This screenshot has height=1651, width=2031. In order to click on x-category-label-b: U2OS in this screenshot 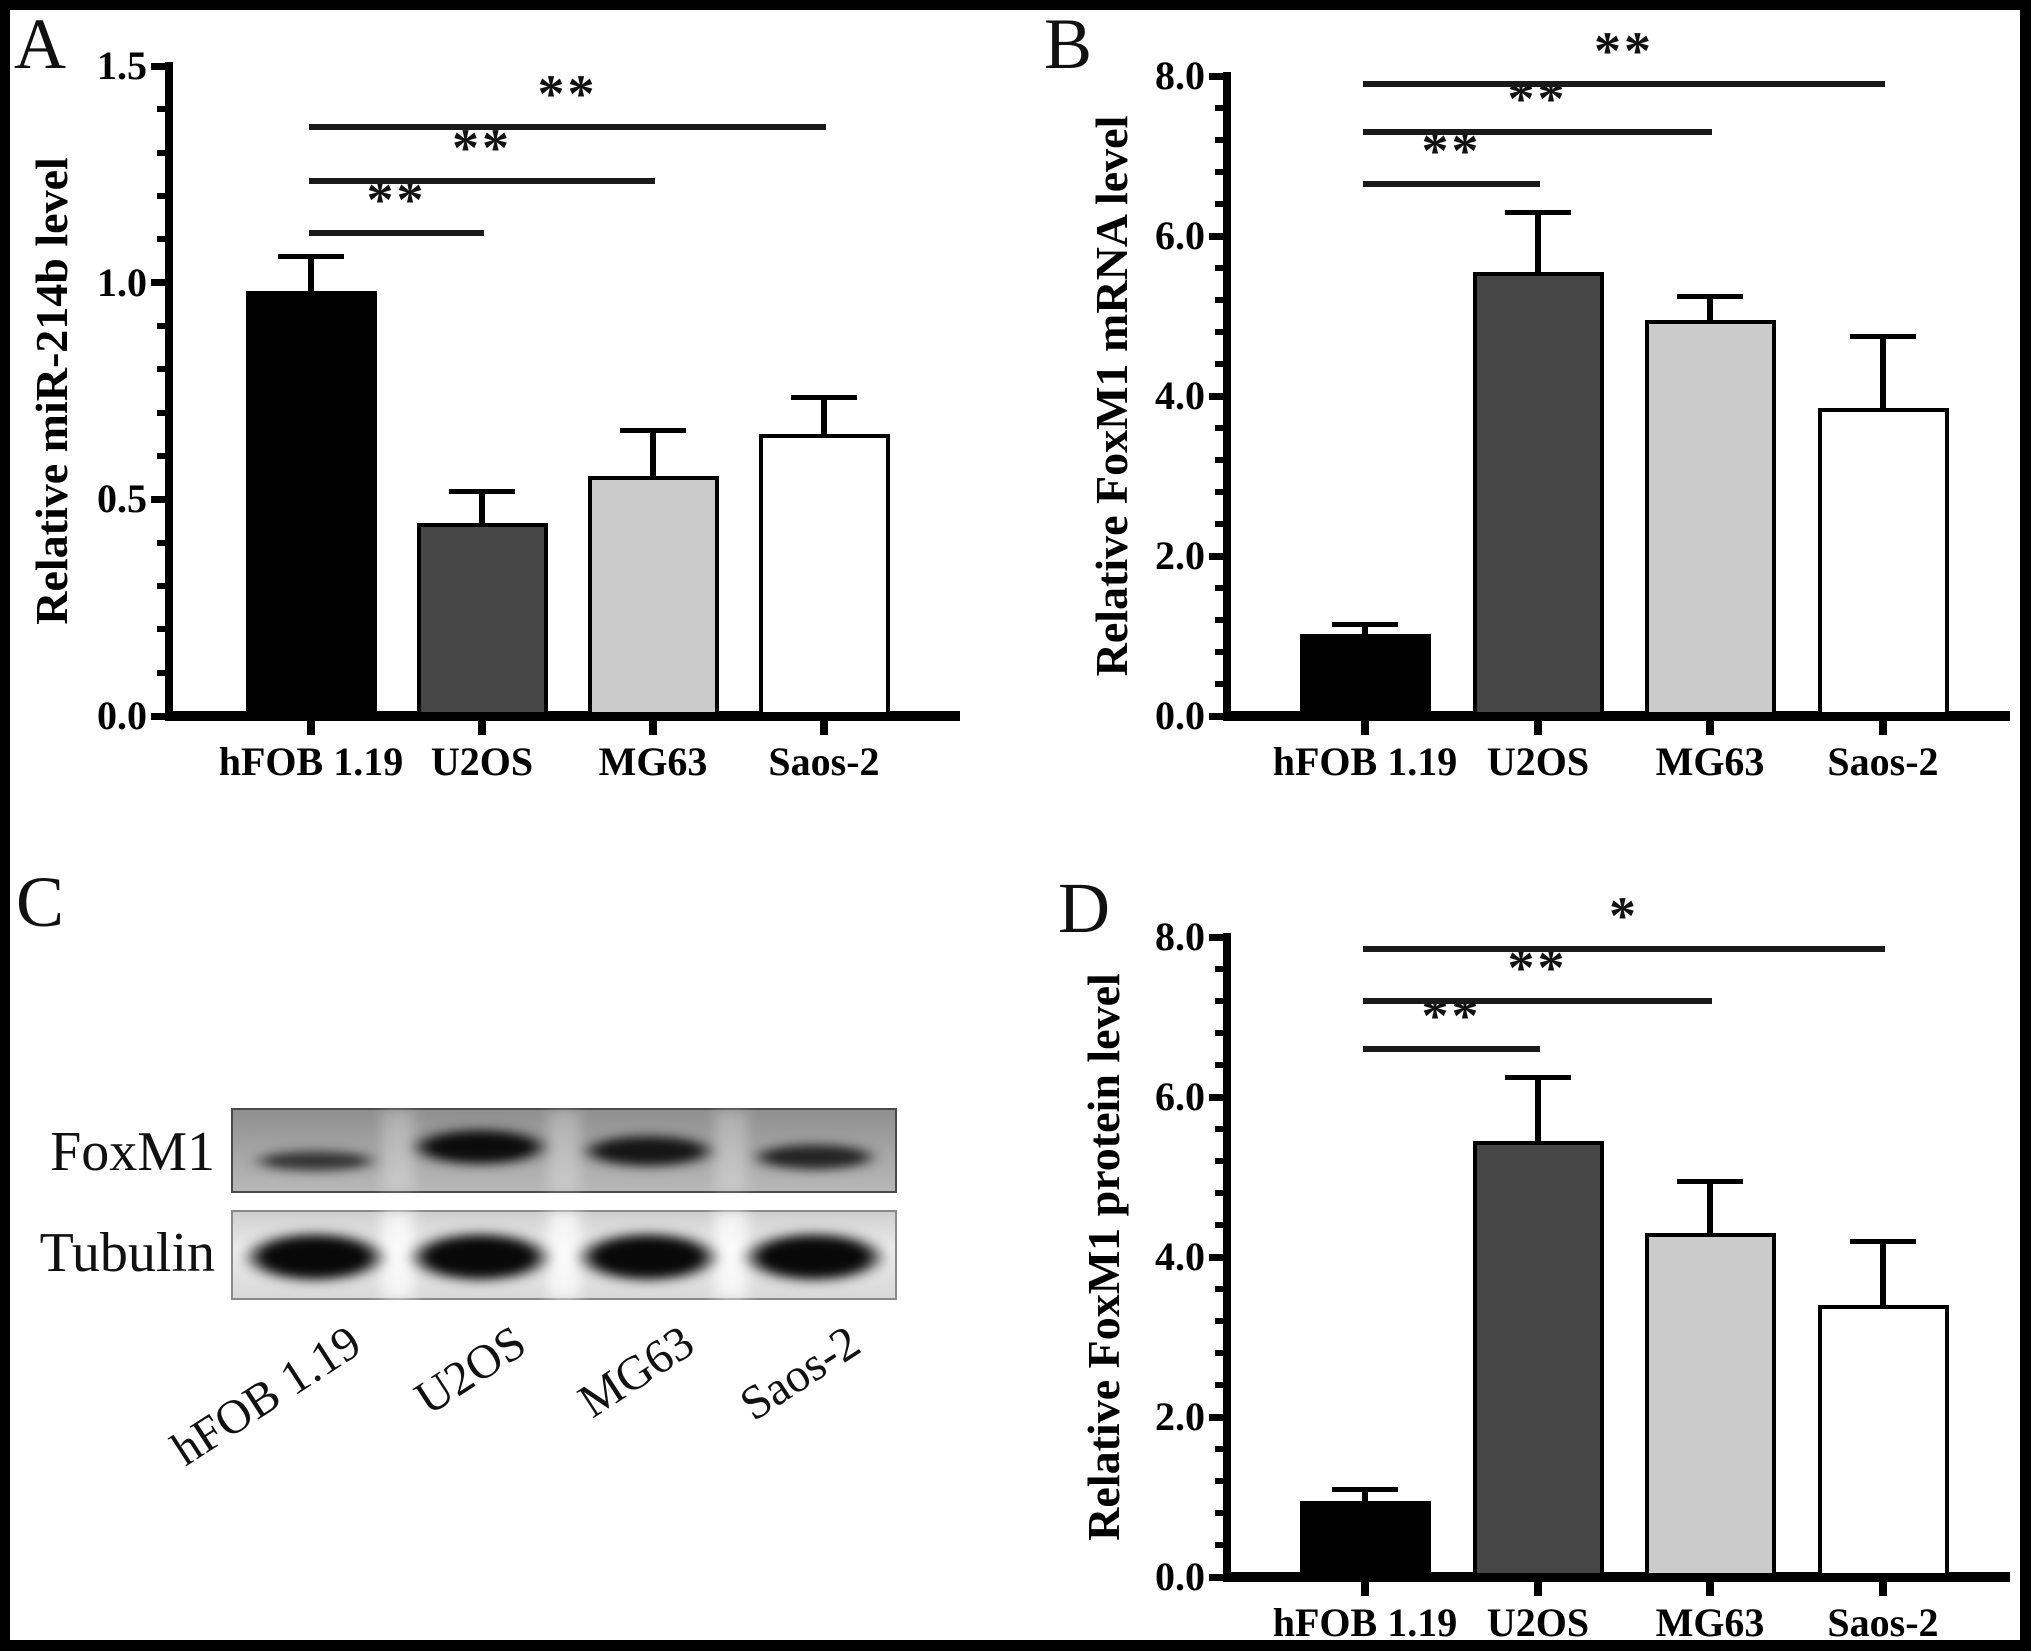, I will do `click(1538, 761)`.